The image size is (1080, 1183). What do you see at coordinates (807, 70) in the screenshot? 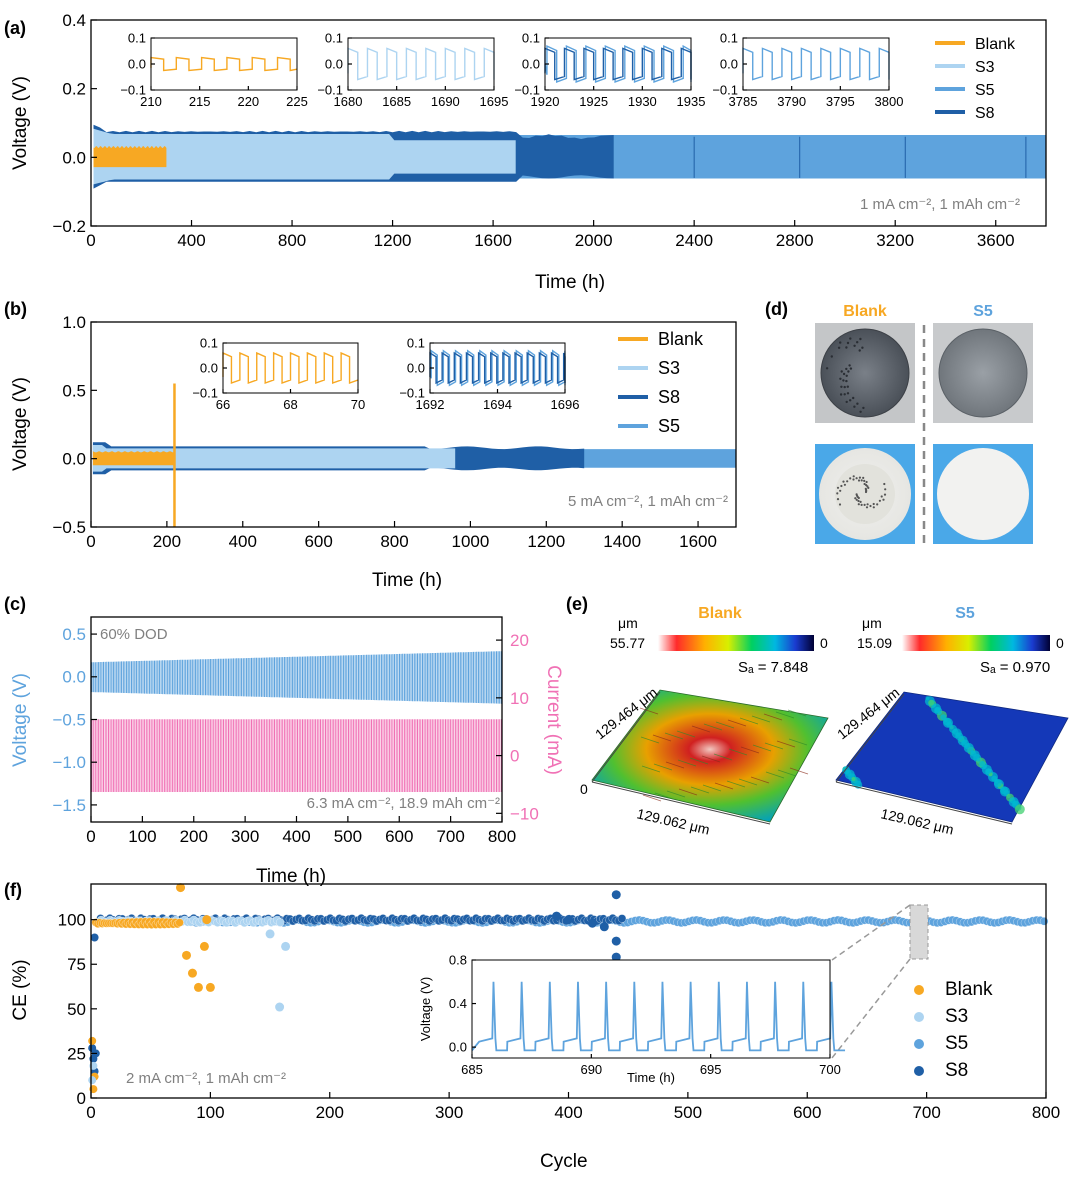
I see `inset-4: 3785 3790 3795 3800 0.1 0.0 −0.1` at bounding box center [807, 70].